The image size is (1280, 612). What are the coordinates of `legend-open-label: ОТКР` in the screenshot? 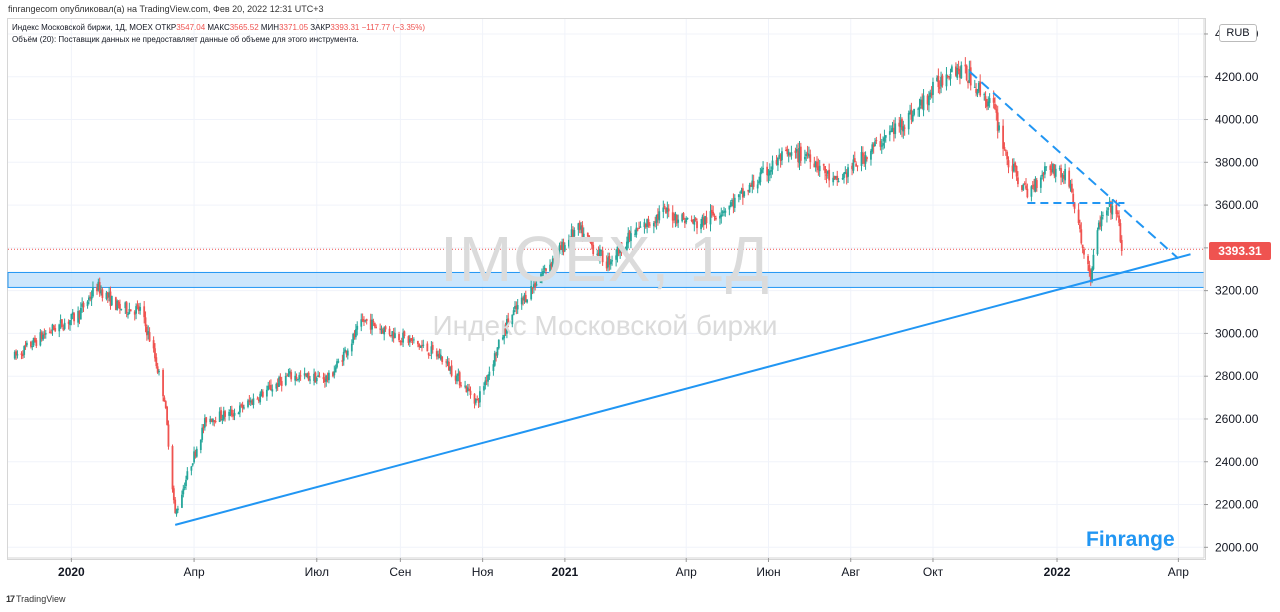 It's located at (166, 27).